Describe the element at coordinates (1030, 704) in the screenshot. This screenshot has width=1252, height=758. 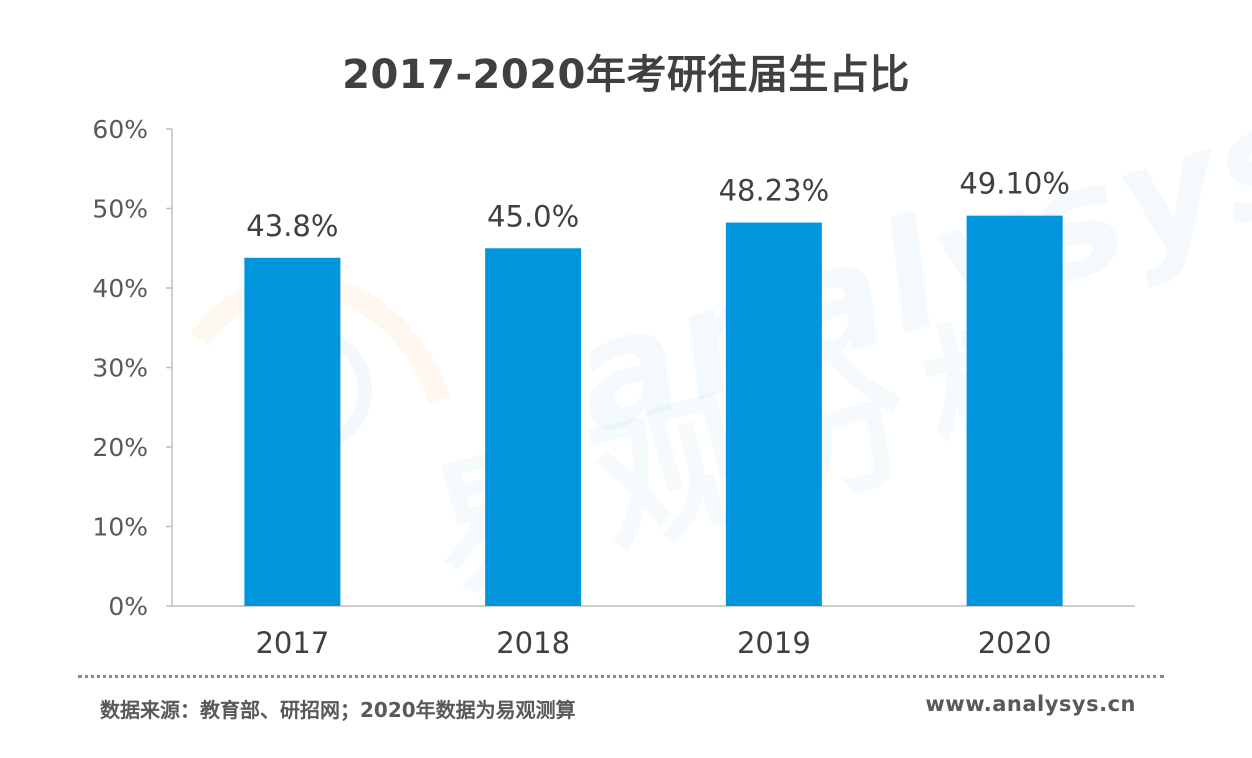
I see `site-url: www.analysys.cn` at that location.